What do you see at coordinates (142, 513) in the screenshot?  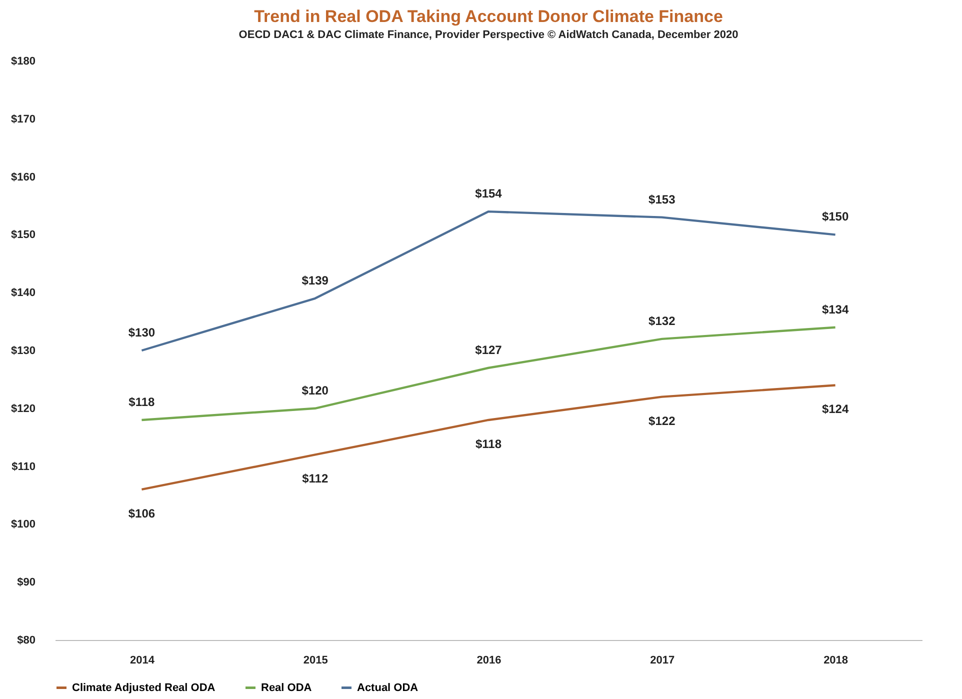 I see `data-label: $106` at bounding box center [142, 513].